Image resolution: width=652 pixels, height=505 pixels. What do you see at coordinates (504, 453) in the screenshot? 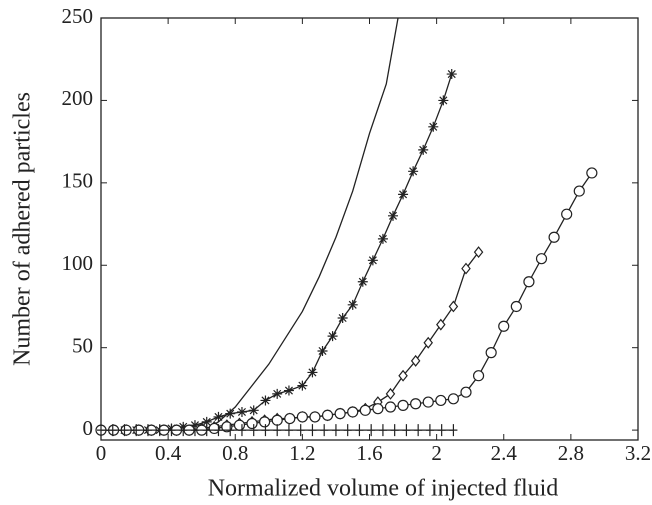
I see `x-tick-label: 2.4` at bounding box center [504, 453].